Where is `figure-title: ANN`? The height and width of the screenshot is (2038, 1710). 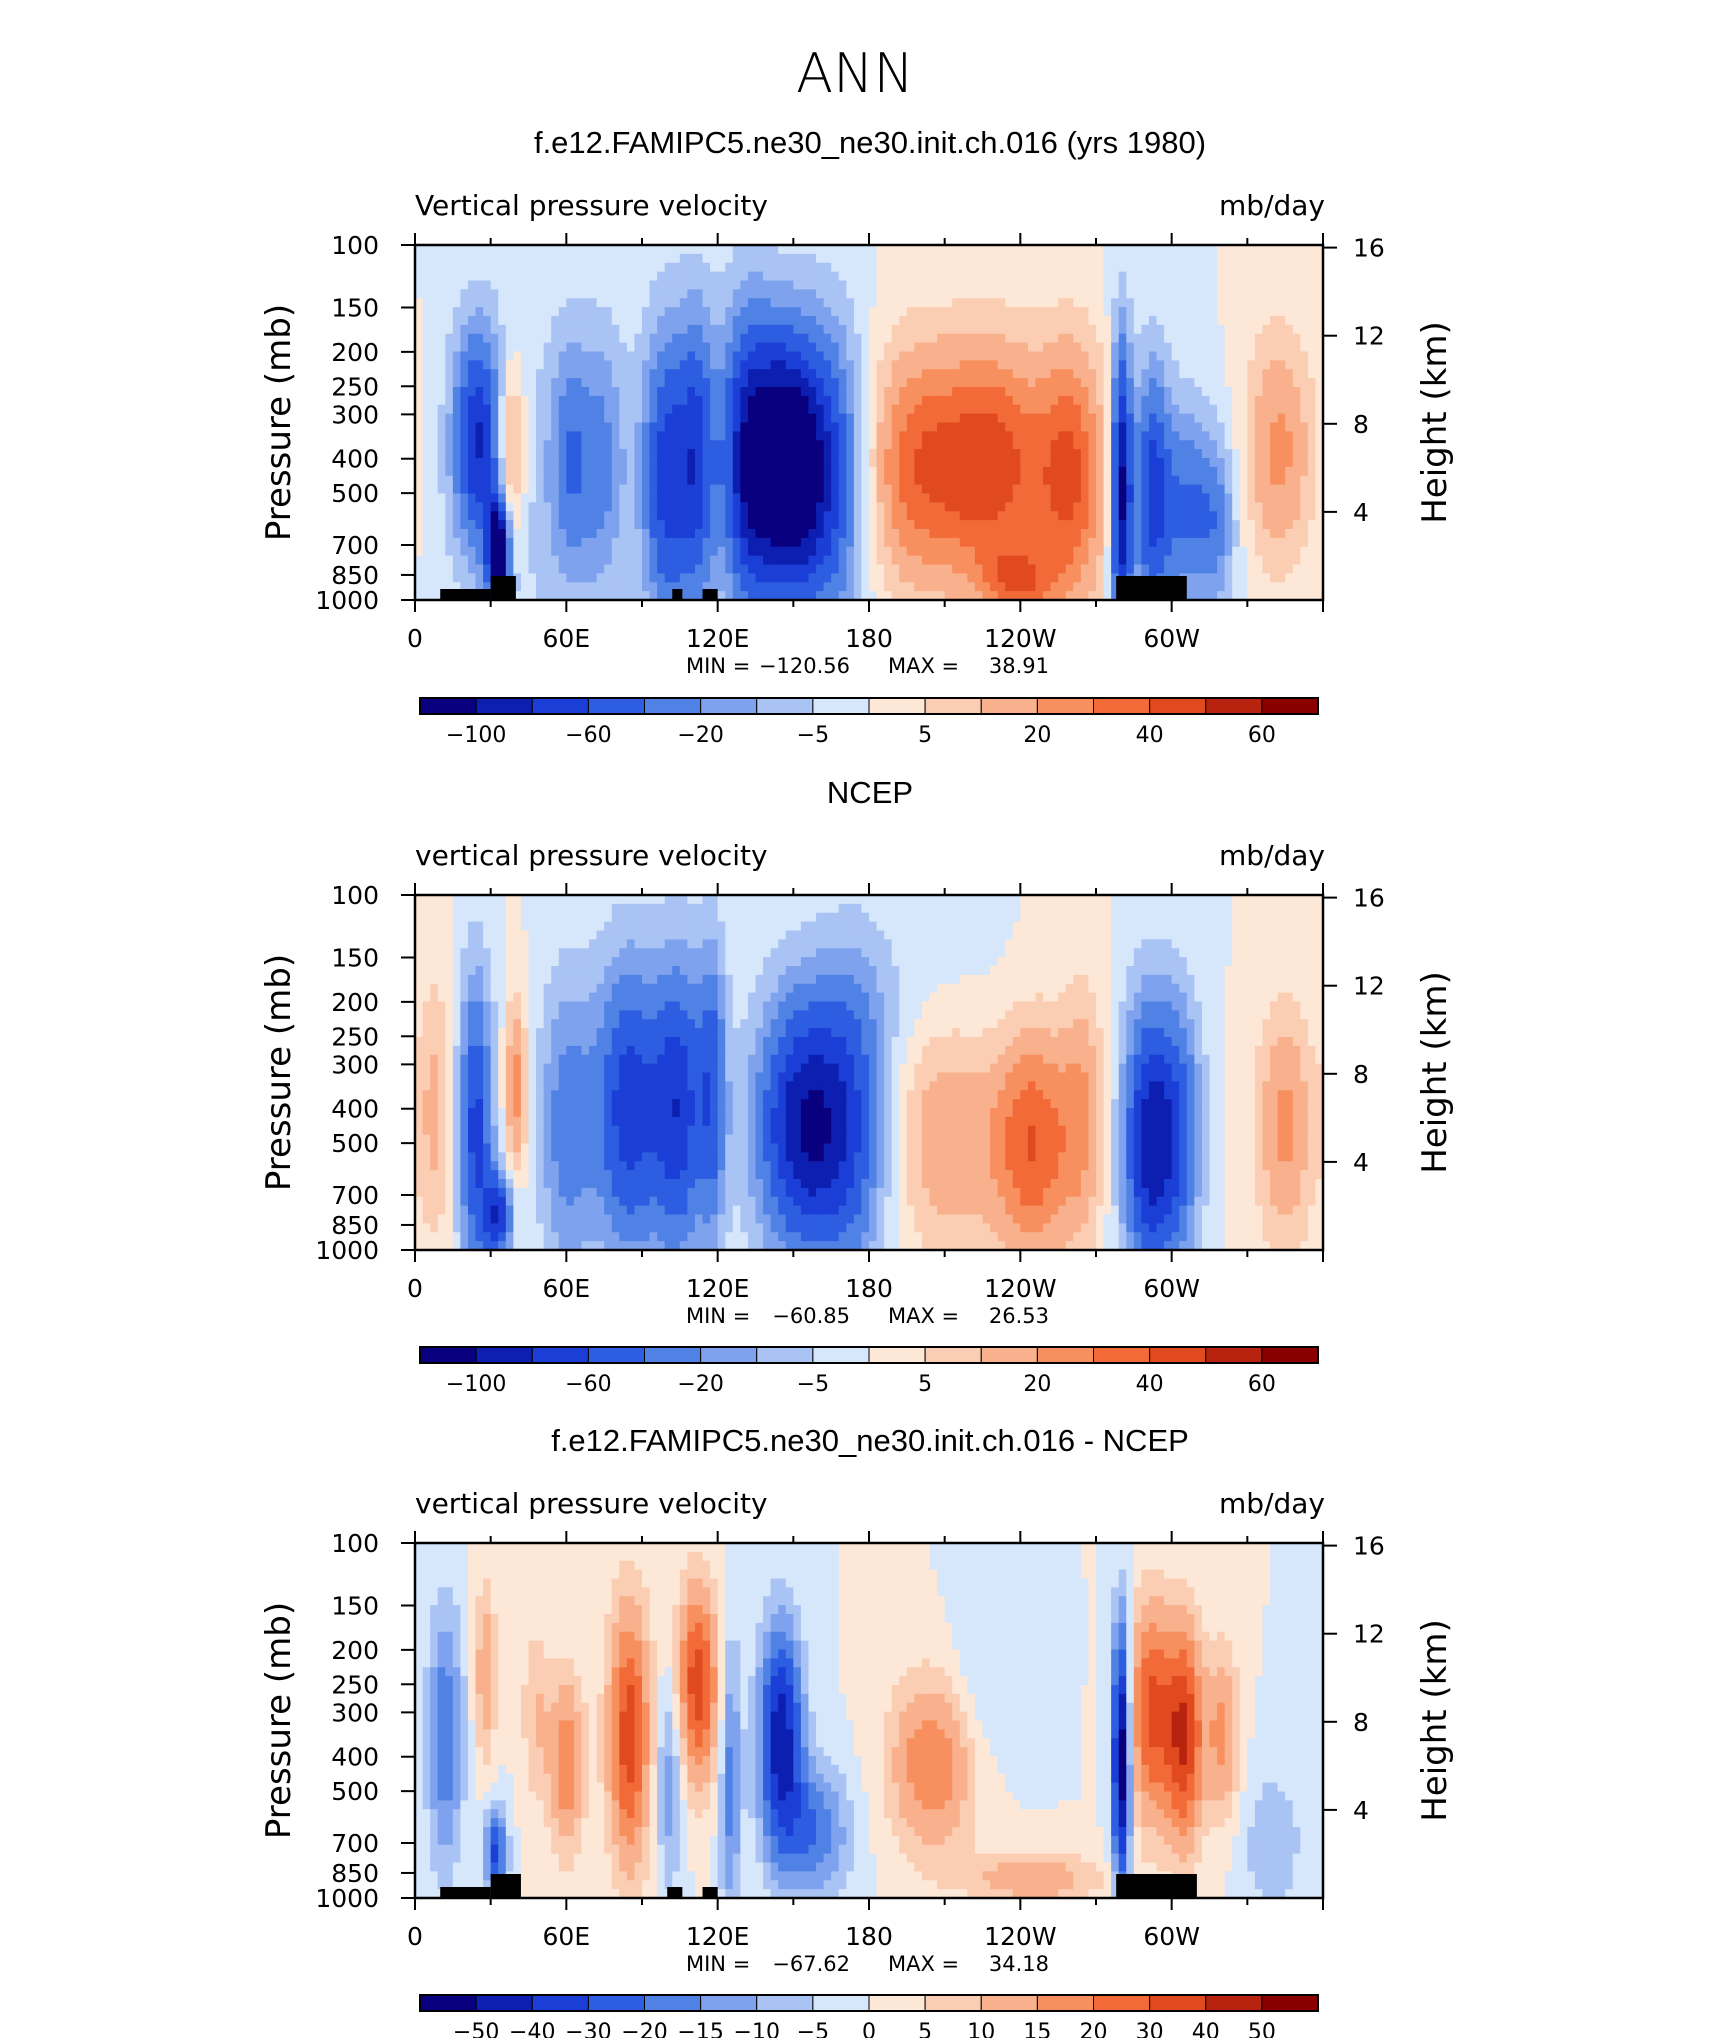
figure-title: ANN is located at coordinates (855, 73).